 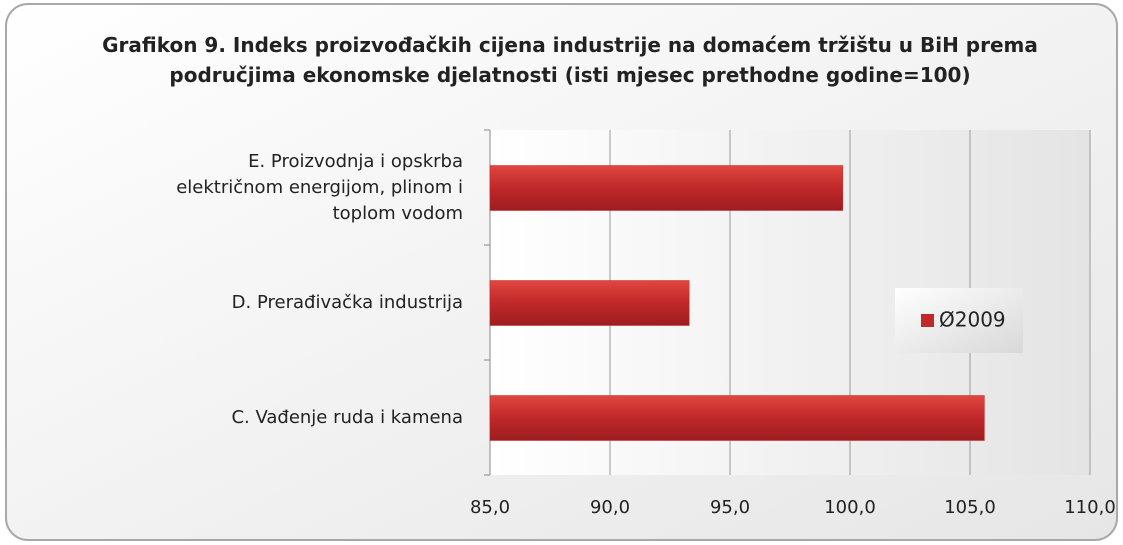 I want to click on legend-box, so click(x=959, y=320).